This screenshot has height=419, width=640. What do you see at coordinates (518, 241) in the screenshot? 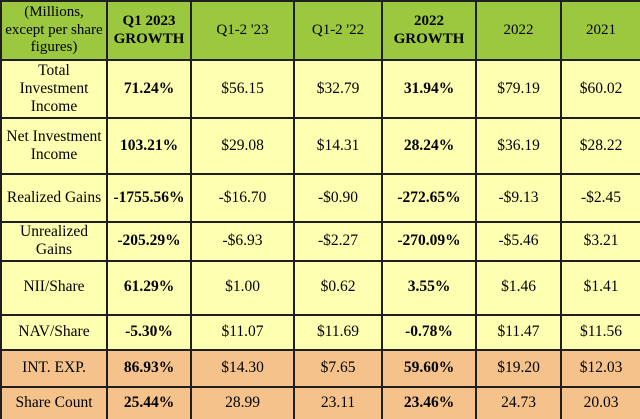
I see `table-cell: -$5.46` at bounding box center [518, 241].